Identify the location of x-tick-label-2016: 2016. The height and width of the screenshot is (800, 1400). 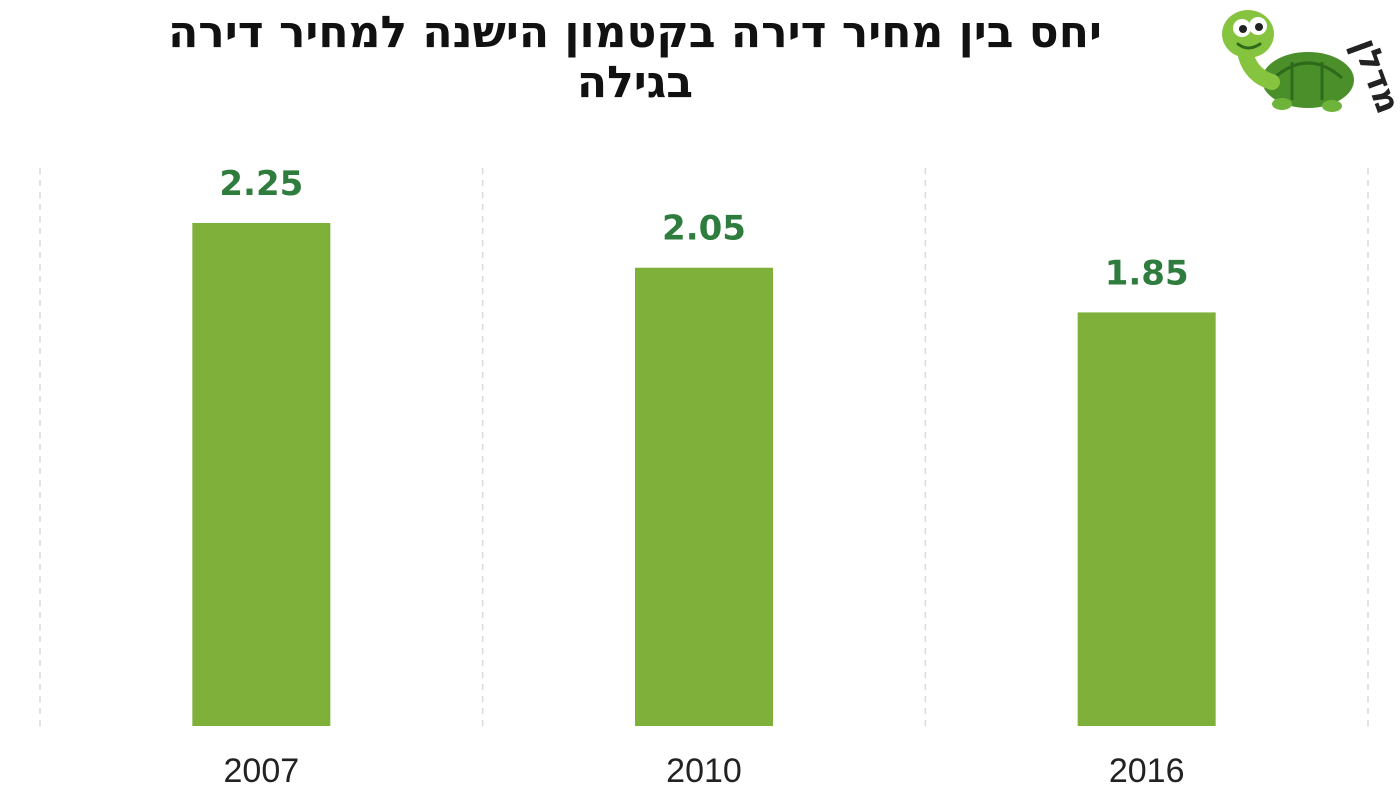
(1147, 771).